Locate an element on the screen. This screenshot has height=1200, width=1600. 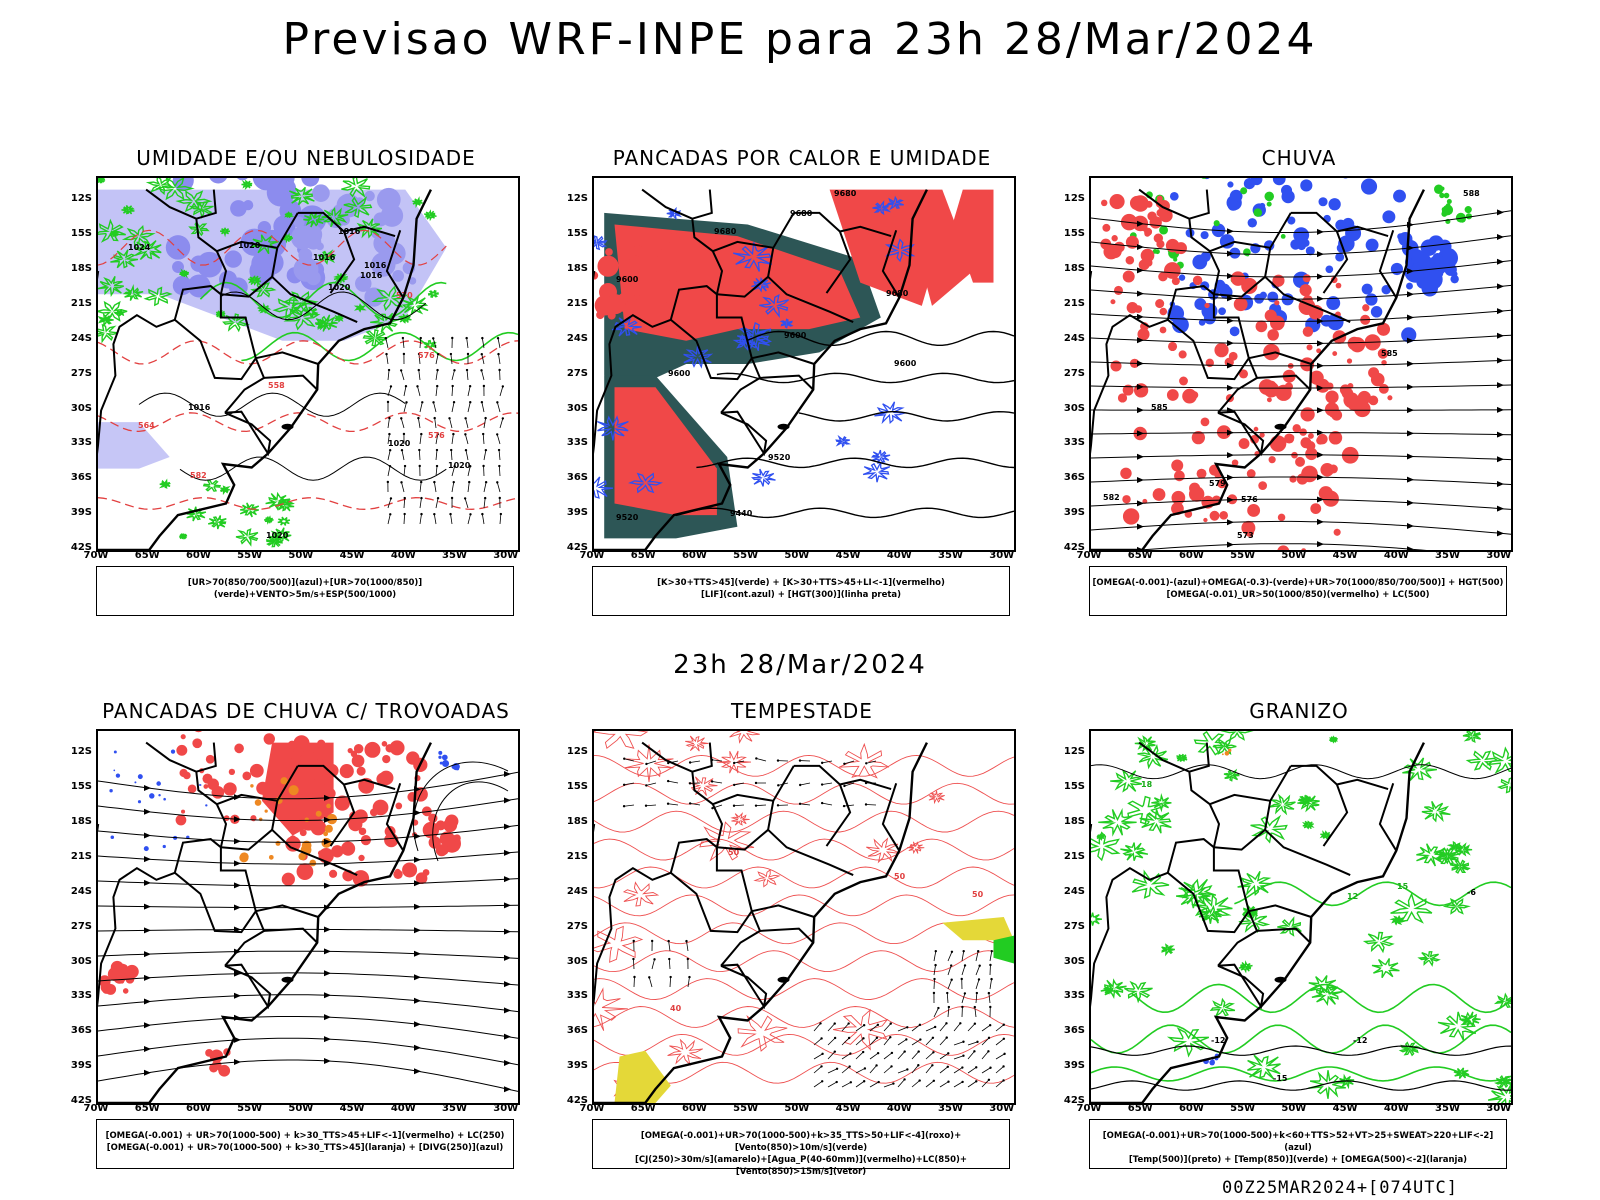
lat-tick-label: 33S is located at coordinates (577, 443).